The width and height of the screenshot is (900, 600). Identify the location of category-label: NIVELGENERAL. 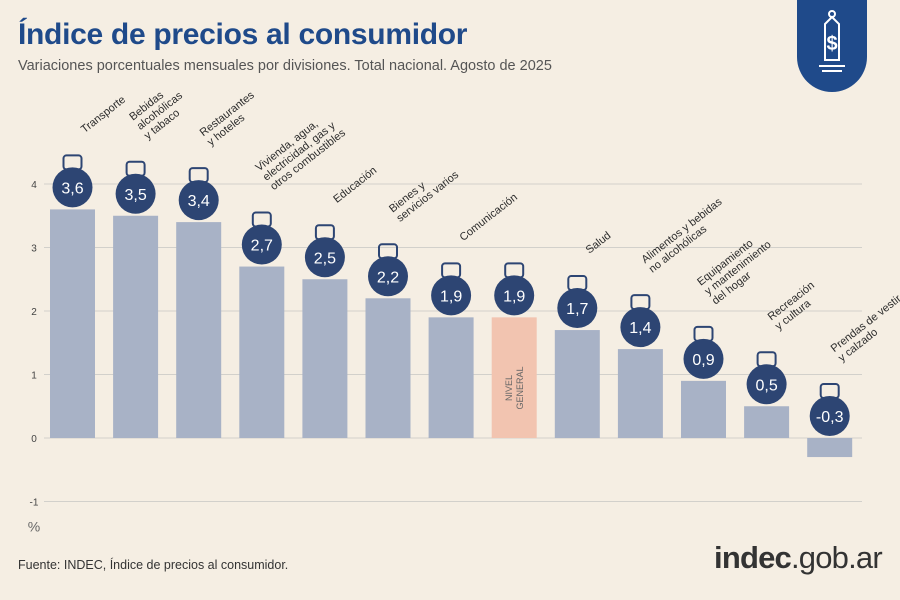
(514, 387).